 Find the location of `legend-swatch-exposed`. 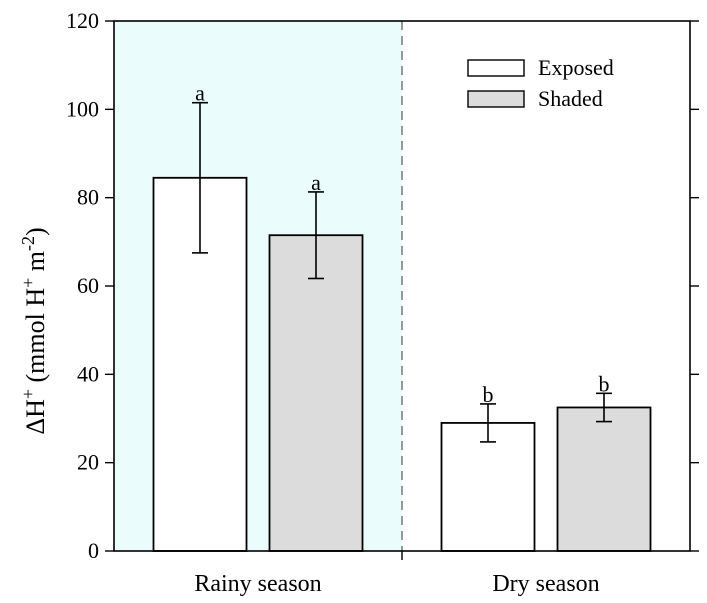

legend-swatch-exposed is located at coordinates (496, 68).